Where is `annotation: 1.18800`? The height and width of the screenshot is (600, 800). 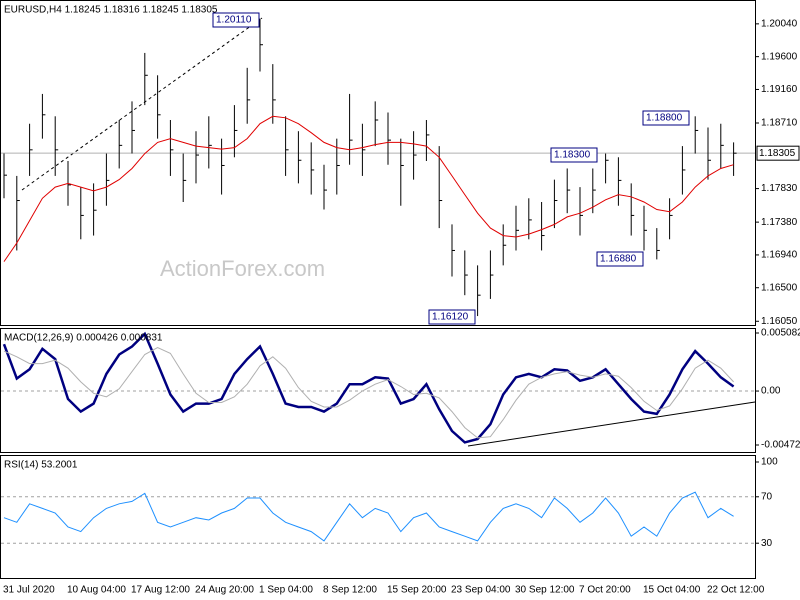 annotation: 1.18800 is located at coordinates (664, 118).